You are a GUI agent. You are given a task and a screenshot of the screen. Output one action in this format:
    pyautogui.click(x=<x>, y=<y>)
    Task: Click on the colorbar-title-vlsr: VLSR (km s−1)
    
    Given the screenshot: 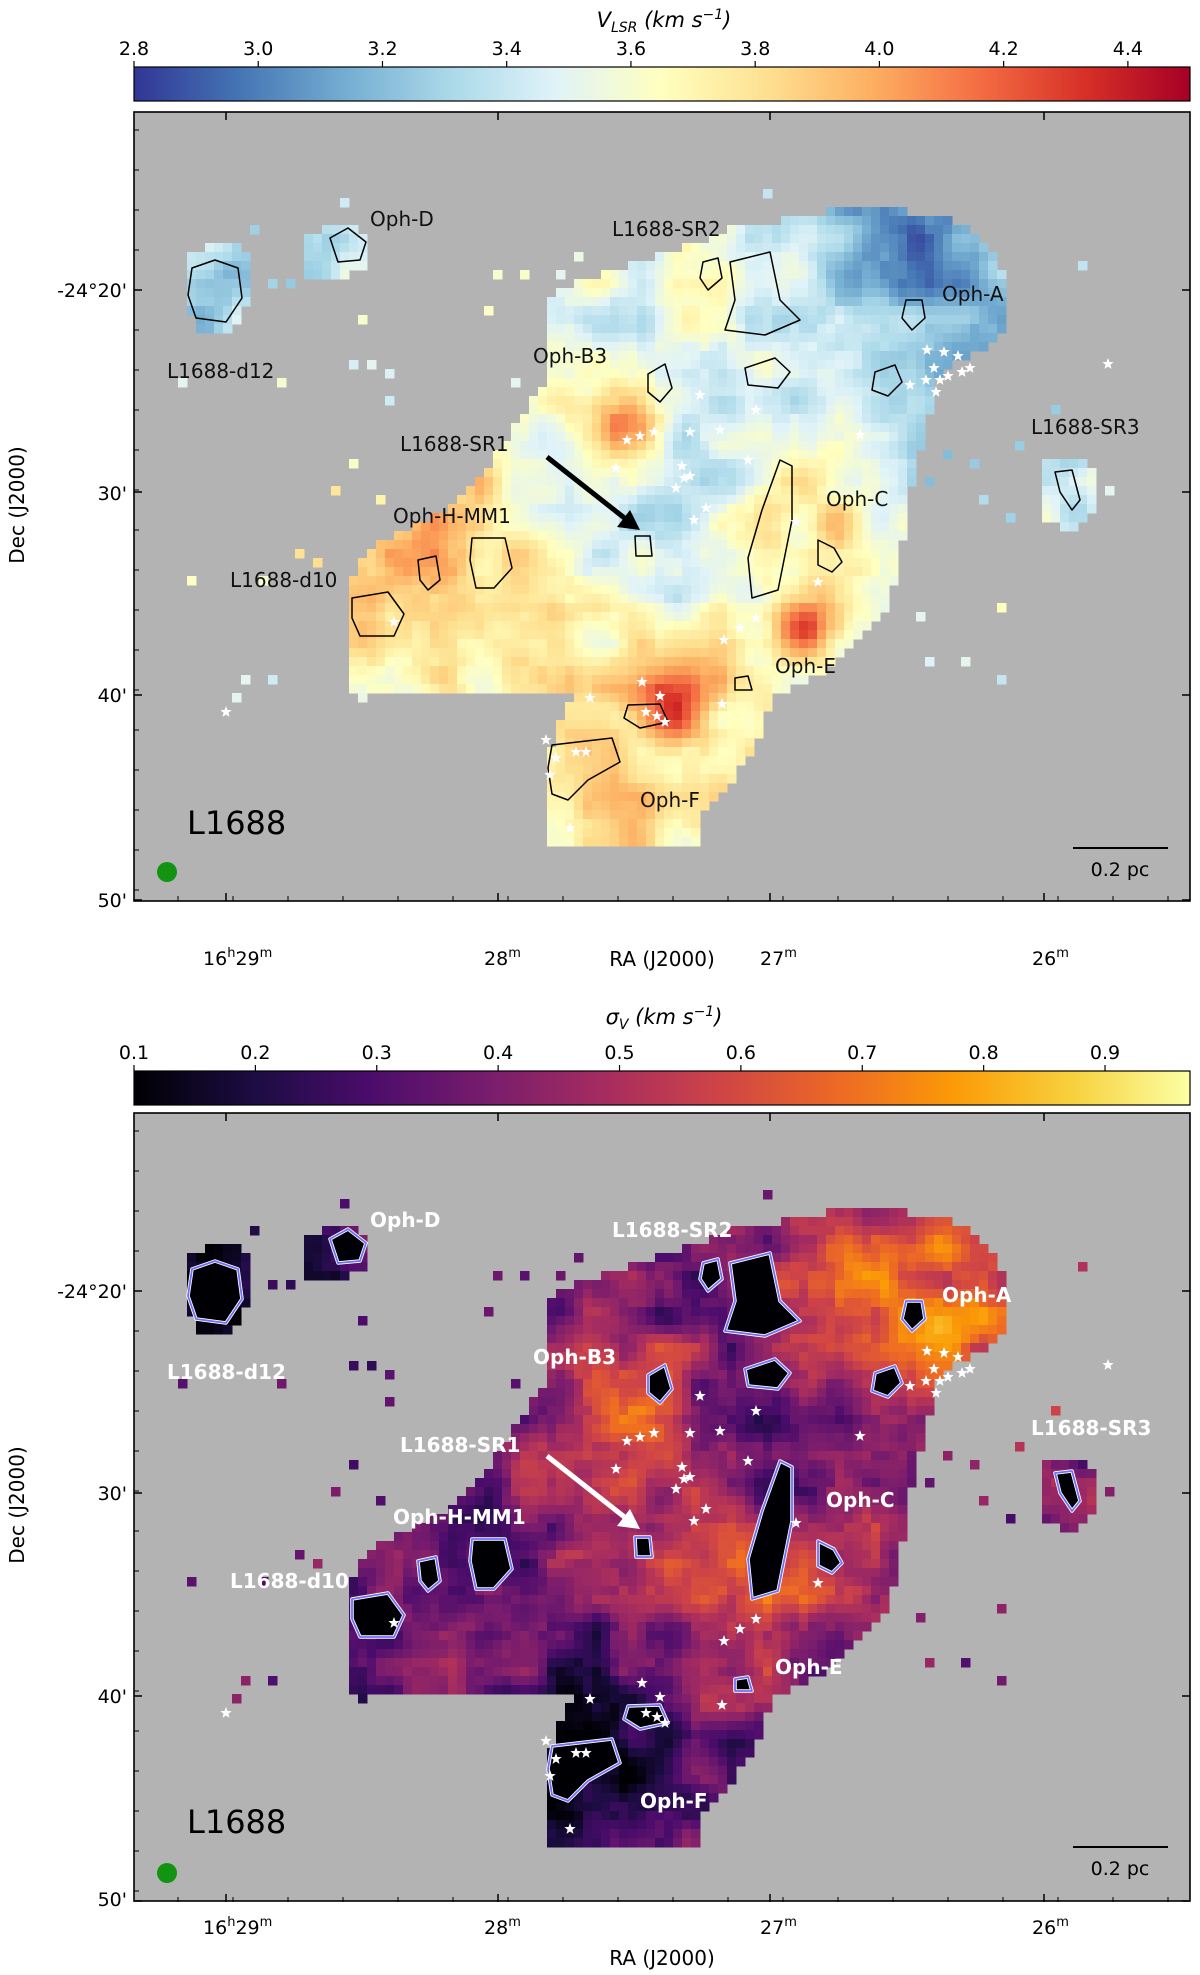 What is the action you would take?
    pyautogui.click(x=664, y=21)
    